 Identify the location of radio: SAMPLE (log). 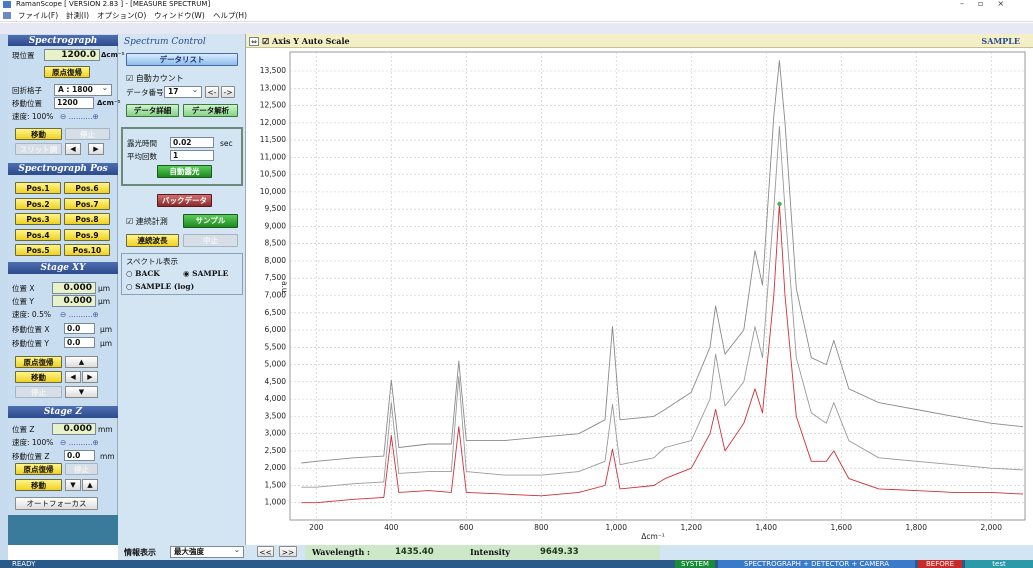
(160, 286).